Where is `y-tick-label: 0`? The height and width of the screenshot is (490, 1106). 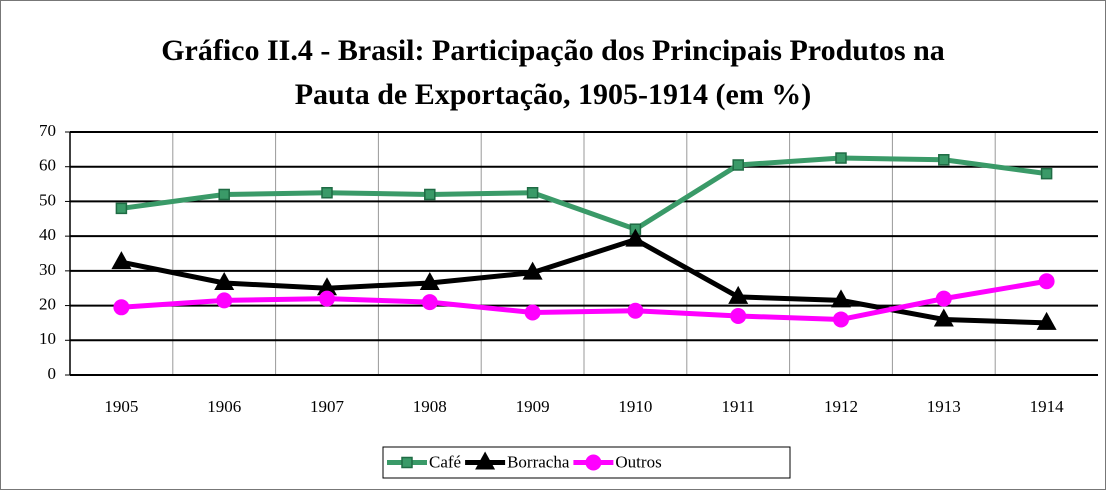 y-tick-label: 0 is located at coordinates (52, 373).